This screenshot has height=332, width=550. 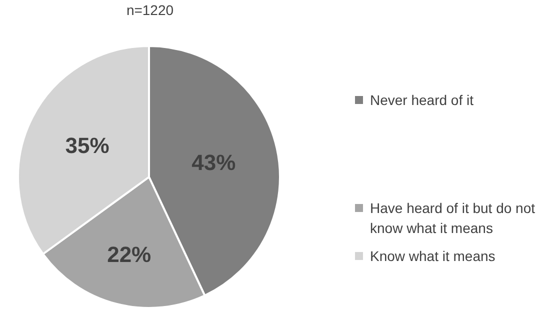 What do you see at coordinates (433, 256) in the screenshot?
I see `legend-label: Know what it means` at bounding box center [433, 256].